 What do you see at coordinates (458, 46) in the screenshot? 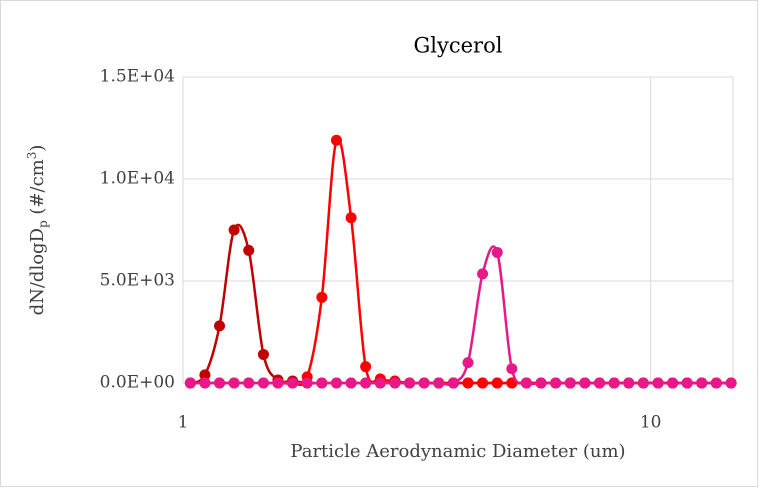
I see `chart-title: Glycerol` at bounding box center [458, 46].